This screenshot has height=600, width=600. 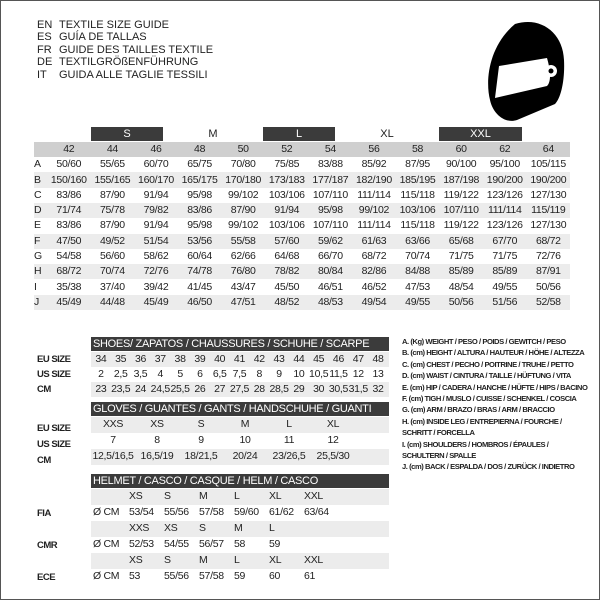 I want to click on lang-code: DE, so click(x=45, y=62).